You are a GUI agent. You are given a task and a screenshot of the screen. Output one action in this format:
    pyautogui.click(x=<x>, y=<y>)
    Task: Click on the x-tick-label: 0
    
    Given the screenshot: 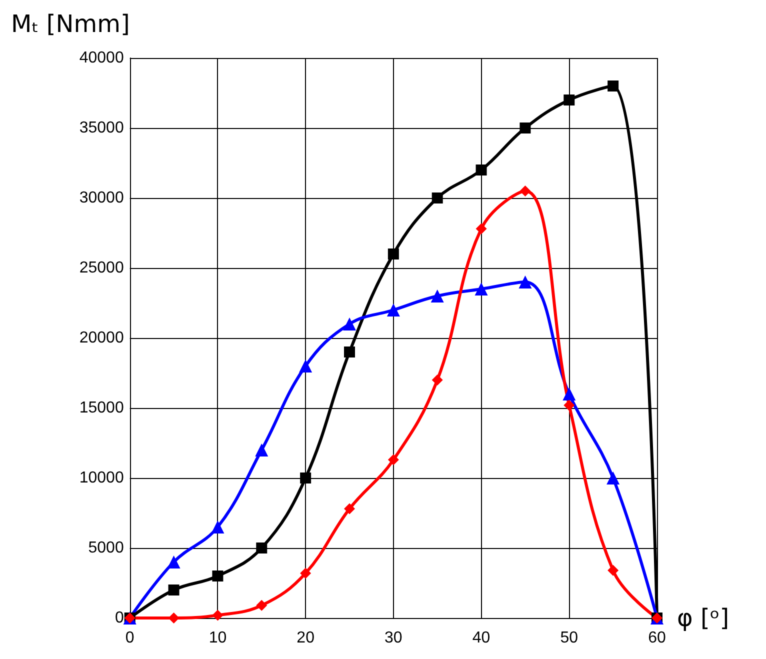 What is the action you would take?
    pyautogui.click(x=129, y=638)
    